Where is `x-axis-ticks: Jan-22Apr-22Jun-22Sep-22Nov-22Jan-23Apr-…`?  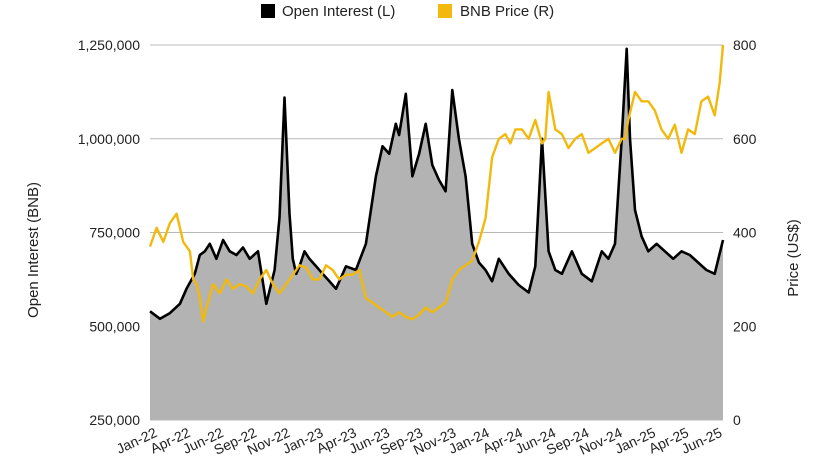
x-axis-ticks: Jan-22Apr-22Jun-22Sep-22Nov-22Jan-23Apr-… is located at coordinates (419, 441).